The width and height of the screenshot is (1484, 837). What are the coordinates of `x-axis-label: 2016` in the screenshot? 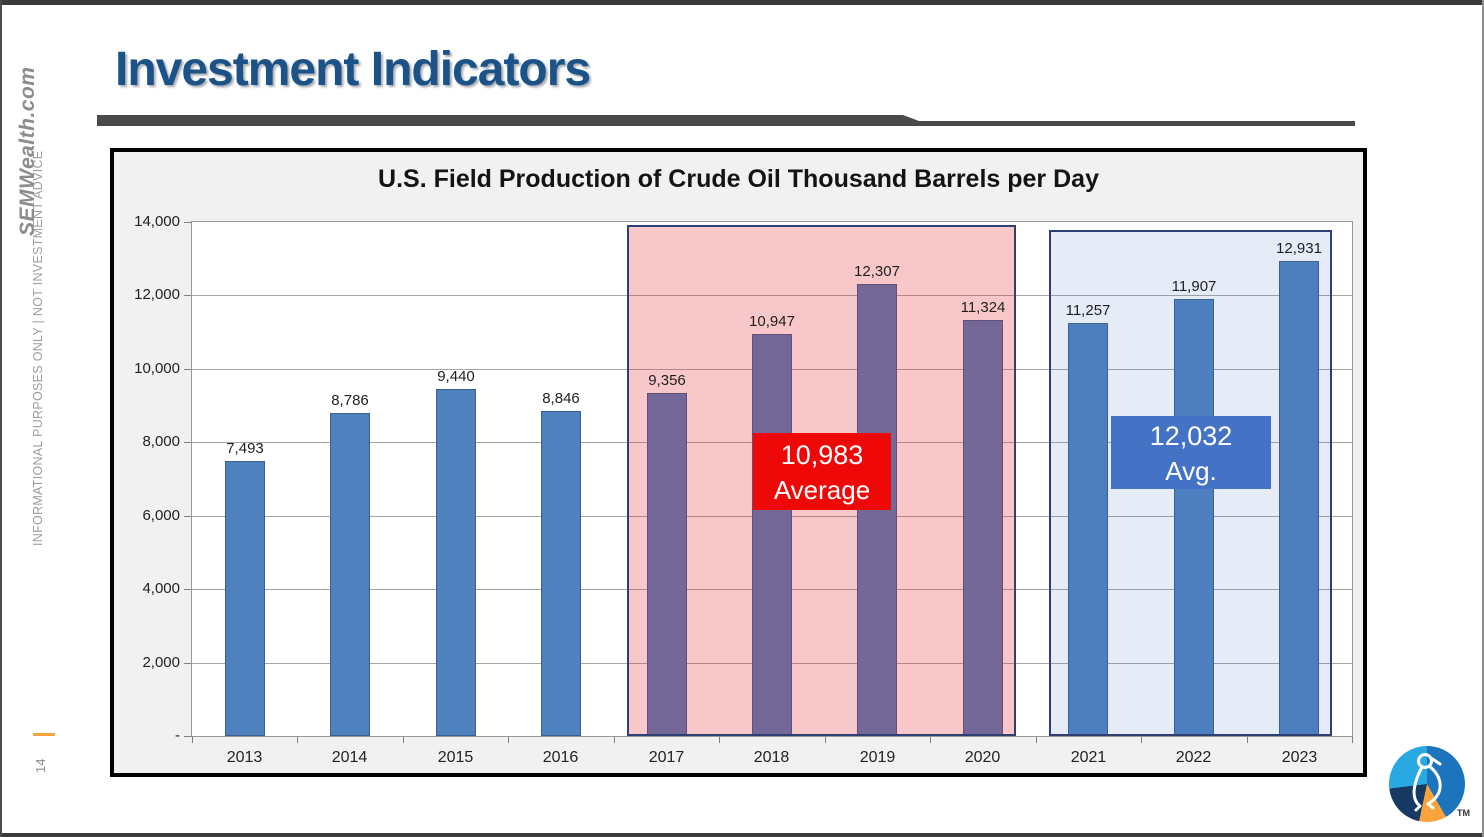 It's located at (560, 757).